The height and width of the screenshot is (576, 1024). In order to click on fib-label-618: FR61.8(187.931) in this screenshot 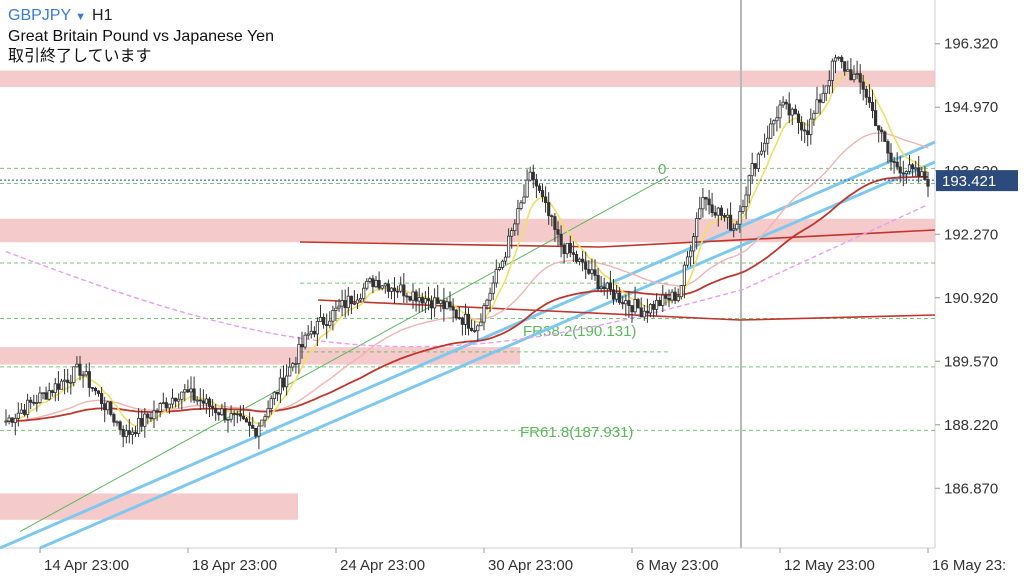, I will do `click(576, 432)`.